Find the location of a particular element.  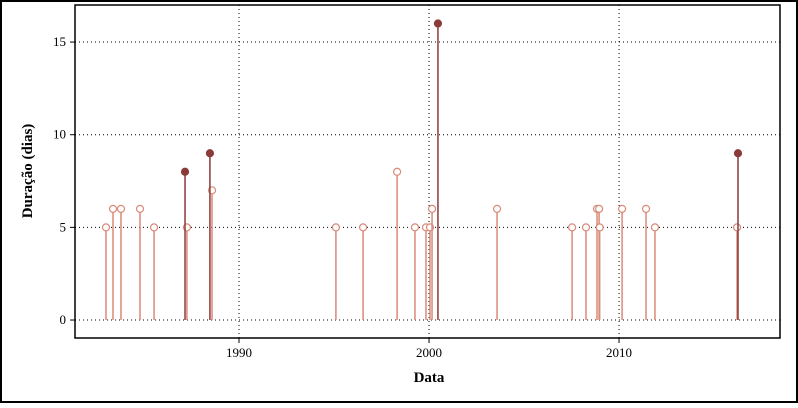

x-tick-label: 2010 is located at coordinates (619, 352).